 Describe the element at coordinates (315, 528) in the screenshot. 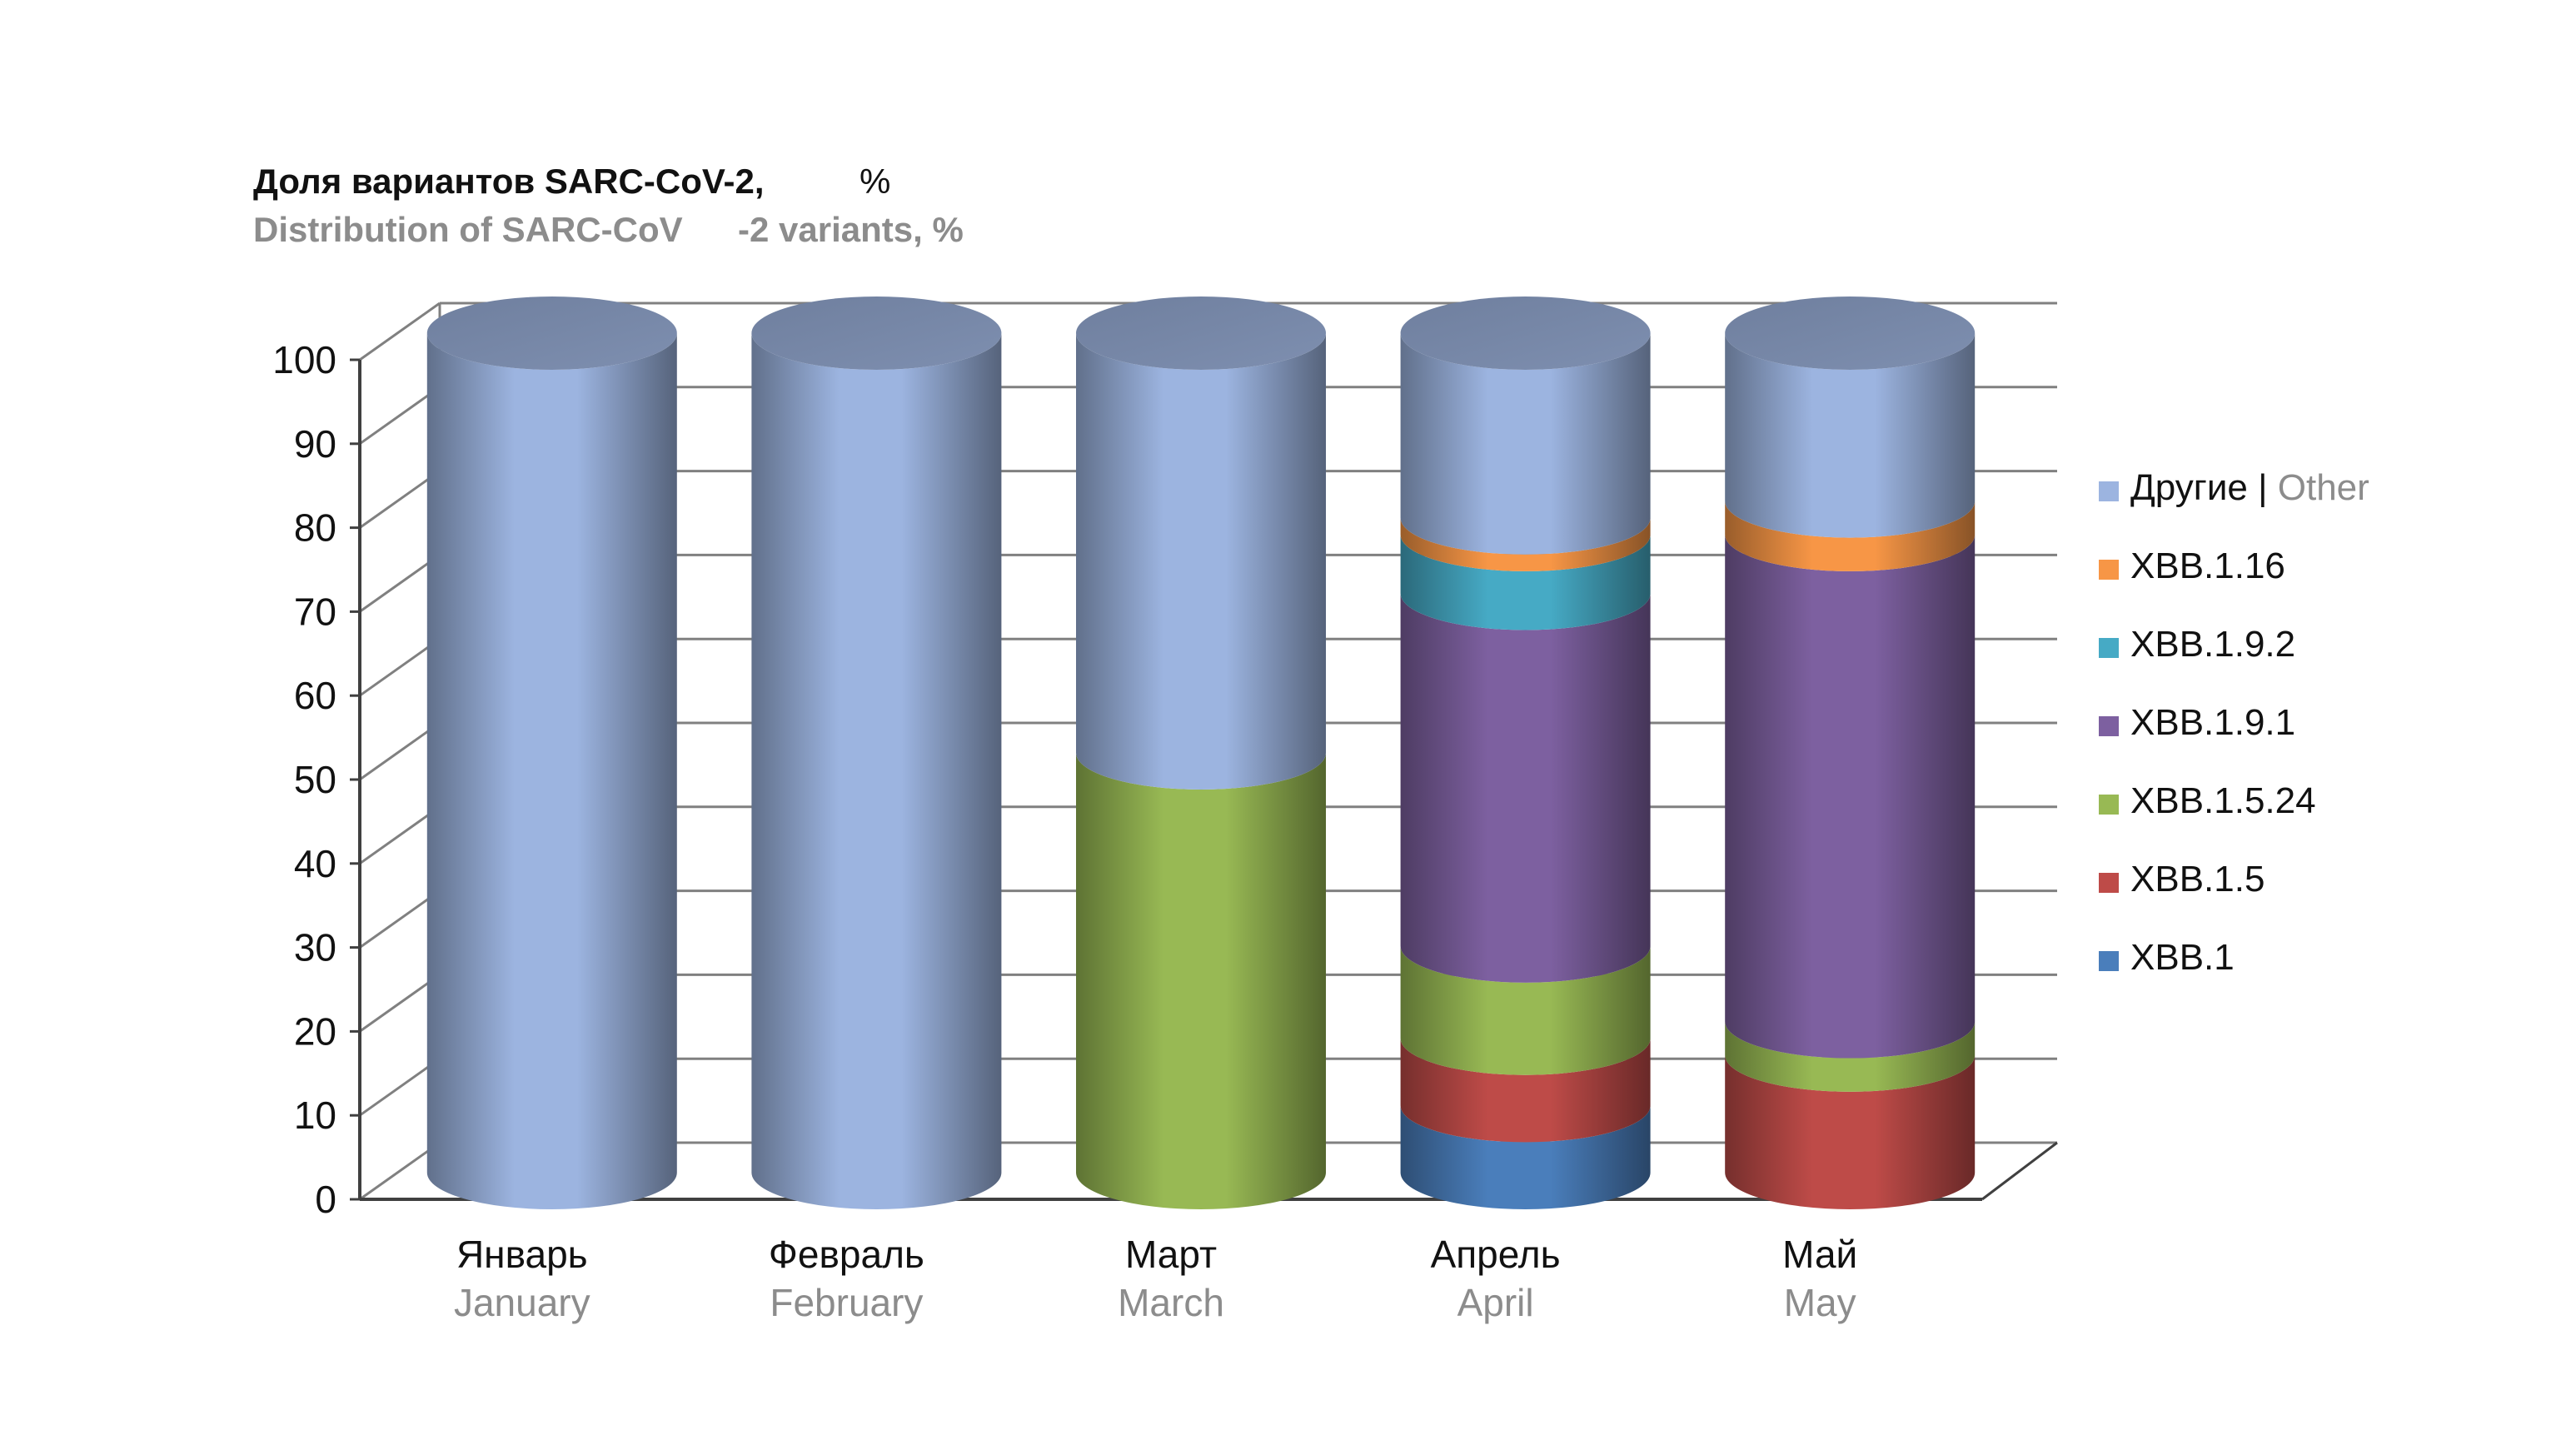

I see `y-tick-label: 80` at that location.